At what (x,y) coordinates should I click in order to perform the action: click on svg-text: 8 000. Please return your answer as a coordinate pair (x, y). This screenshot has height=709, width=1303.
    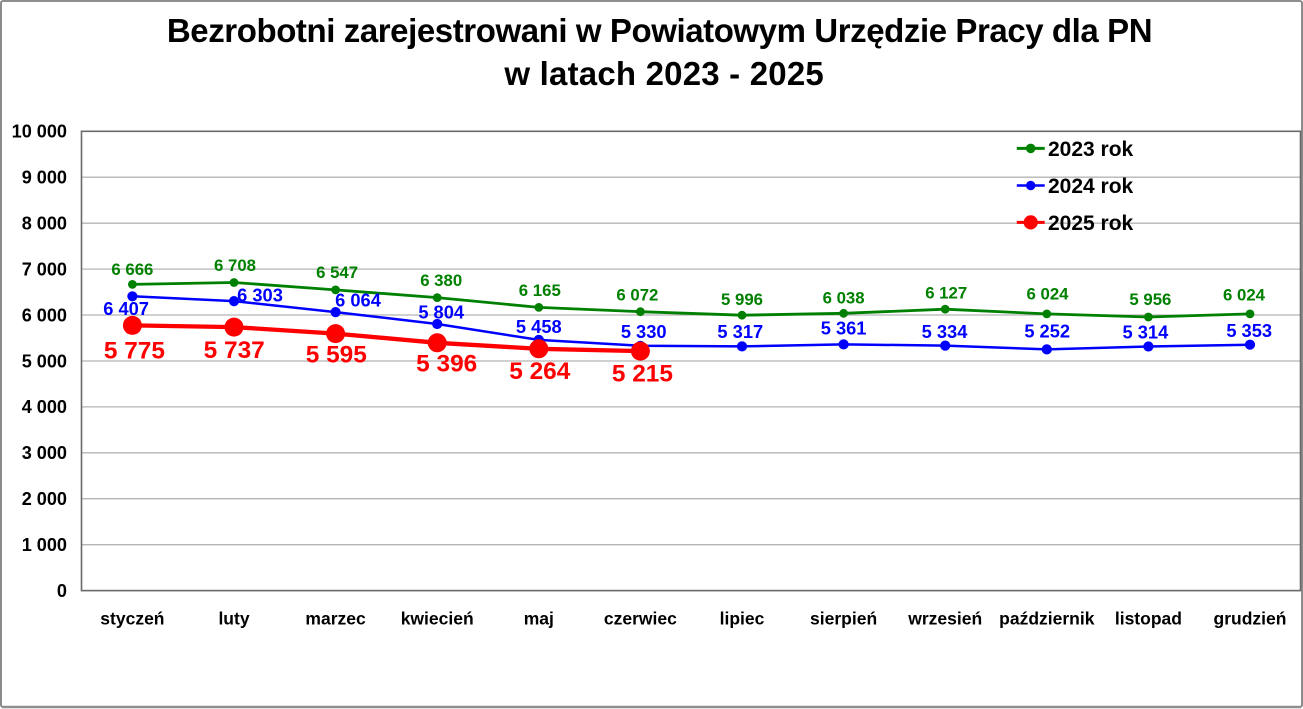
    Looking at the image, I should click on (44, 224).